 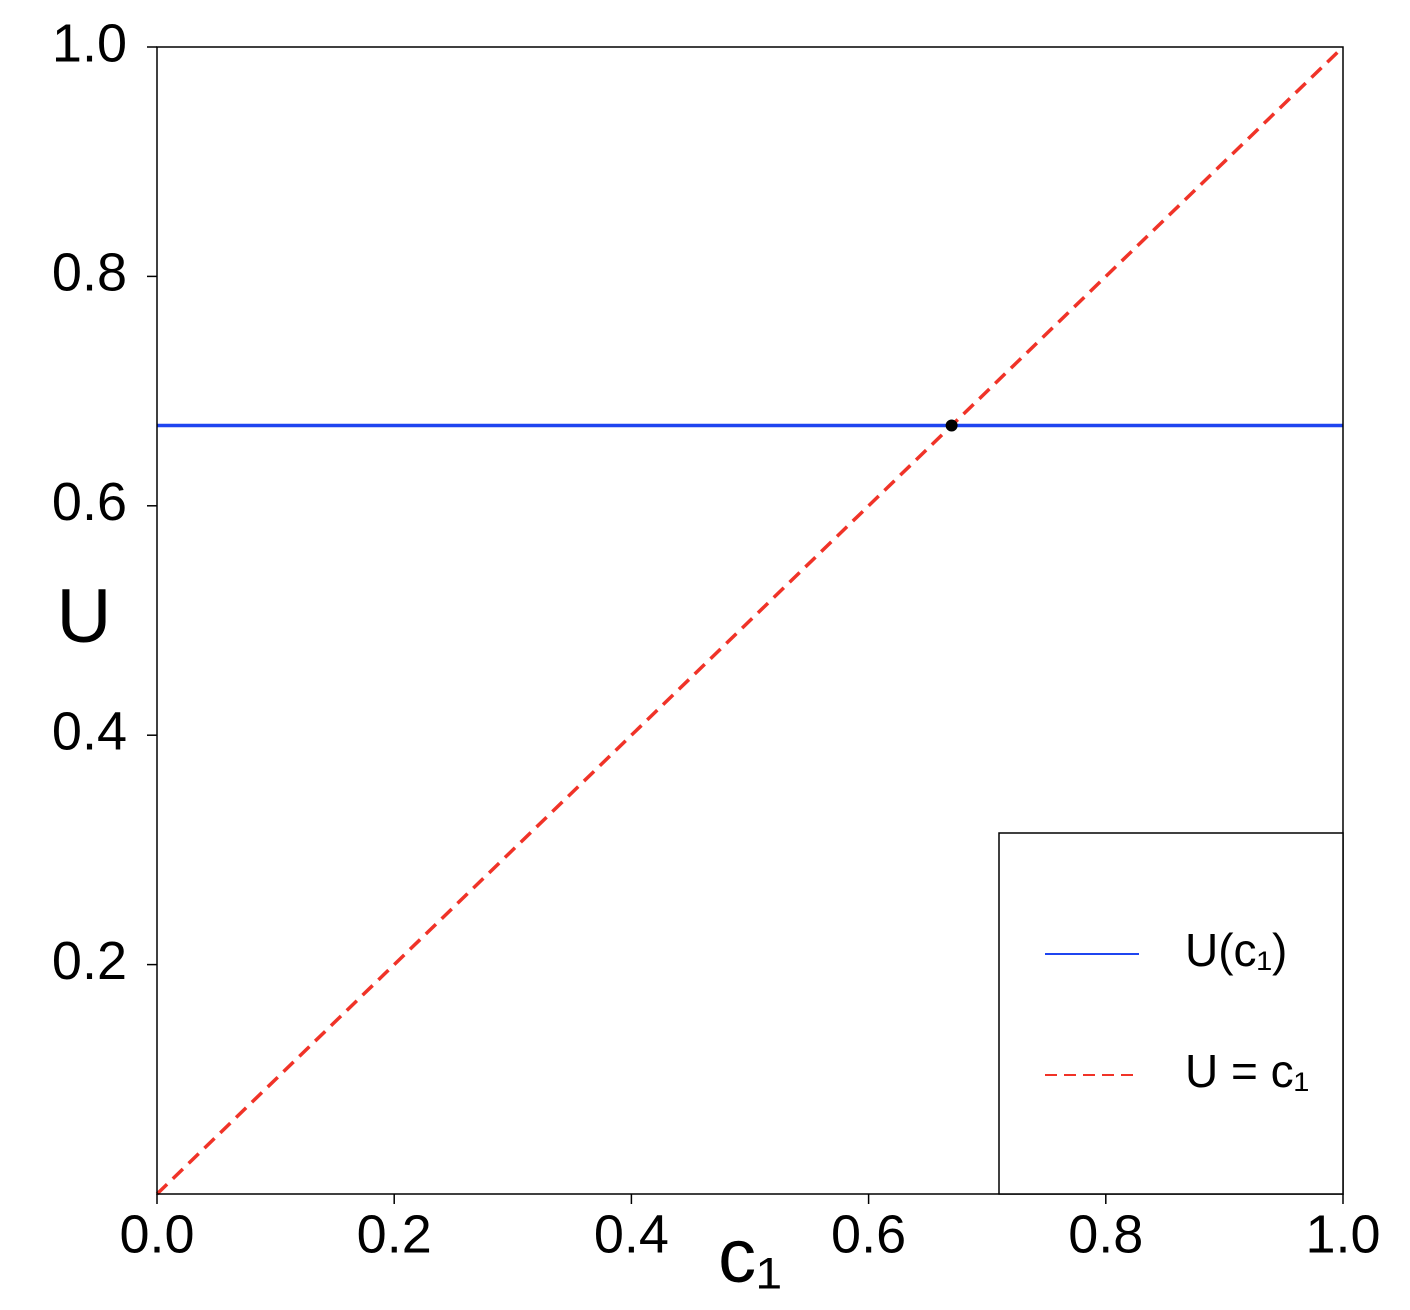 I want to click on y-tick-label: 0.2, so click(x=89, y=961).